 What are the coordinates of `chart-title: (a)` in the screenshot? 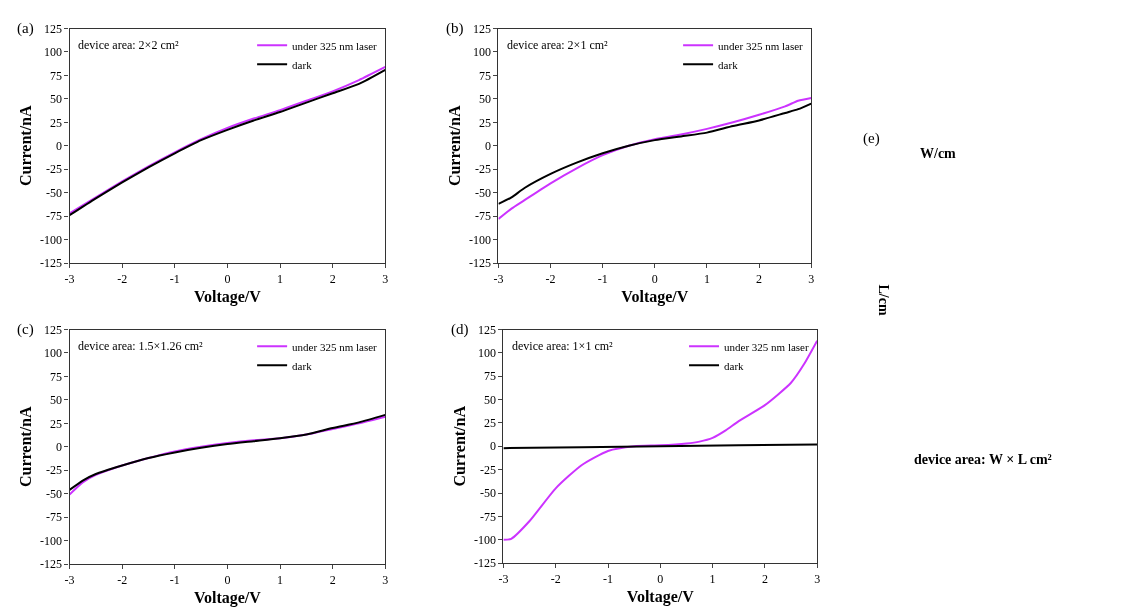 It's located at (25, 28).